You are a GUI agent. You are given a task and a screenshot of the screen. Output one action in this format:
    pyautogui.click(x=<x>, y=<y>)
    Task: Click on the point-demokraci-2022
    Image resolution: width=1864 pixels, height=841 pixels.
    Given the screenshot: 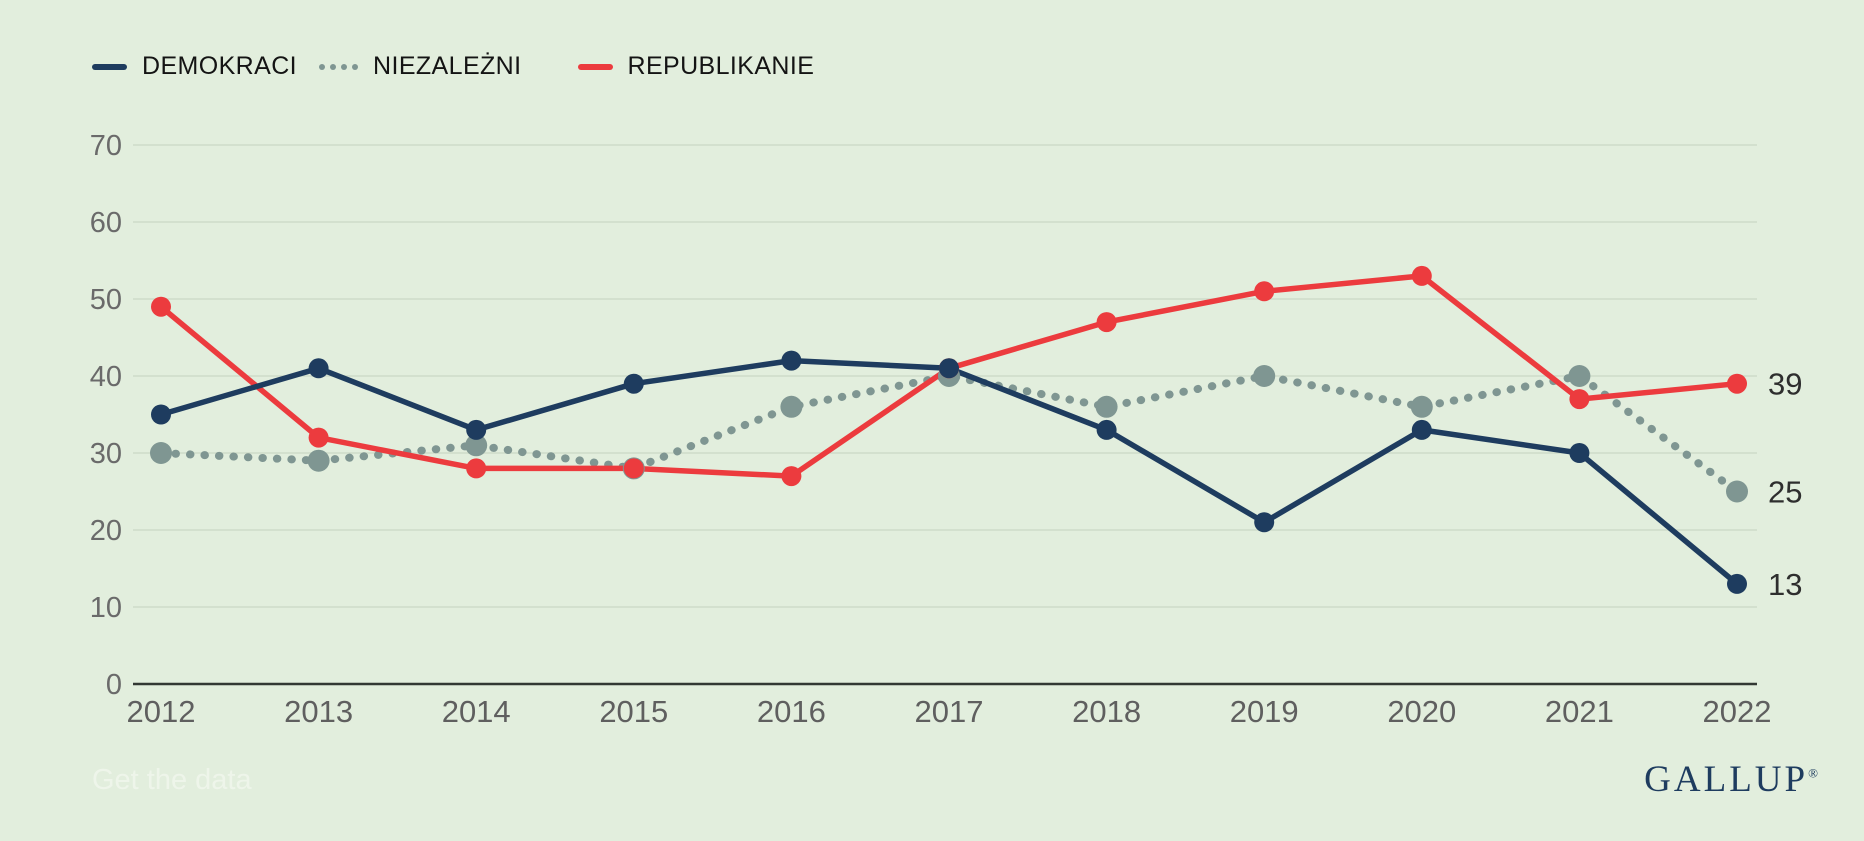 What is the action you would take?
    pyautogui.click(x=1737, y=583)
    